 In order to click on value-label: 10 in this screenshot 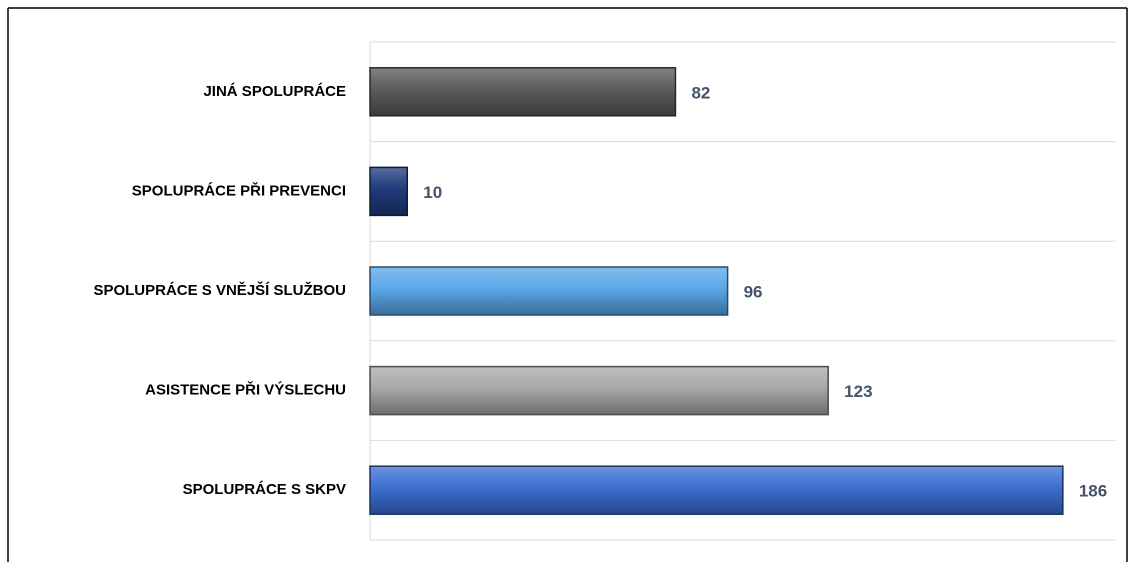, I will do `click(432, 192)`.